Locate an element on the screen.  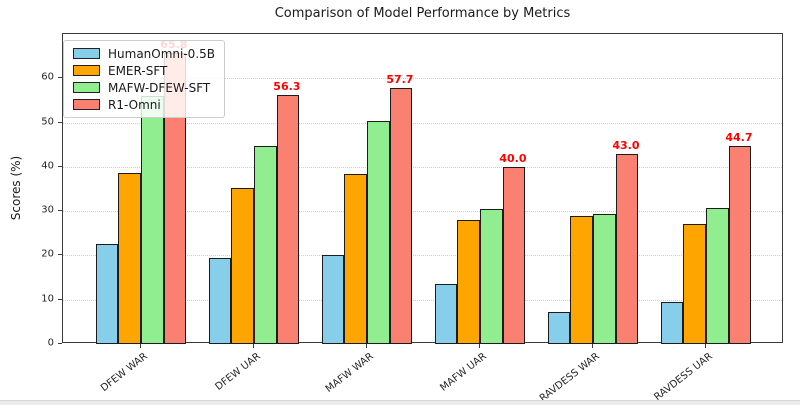
legend-item-humanomni-0-5b: HumanOmni-0.5B is located at coordinates (144, 53).